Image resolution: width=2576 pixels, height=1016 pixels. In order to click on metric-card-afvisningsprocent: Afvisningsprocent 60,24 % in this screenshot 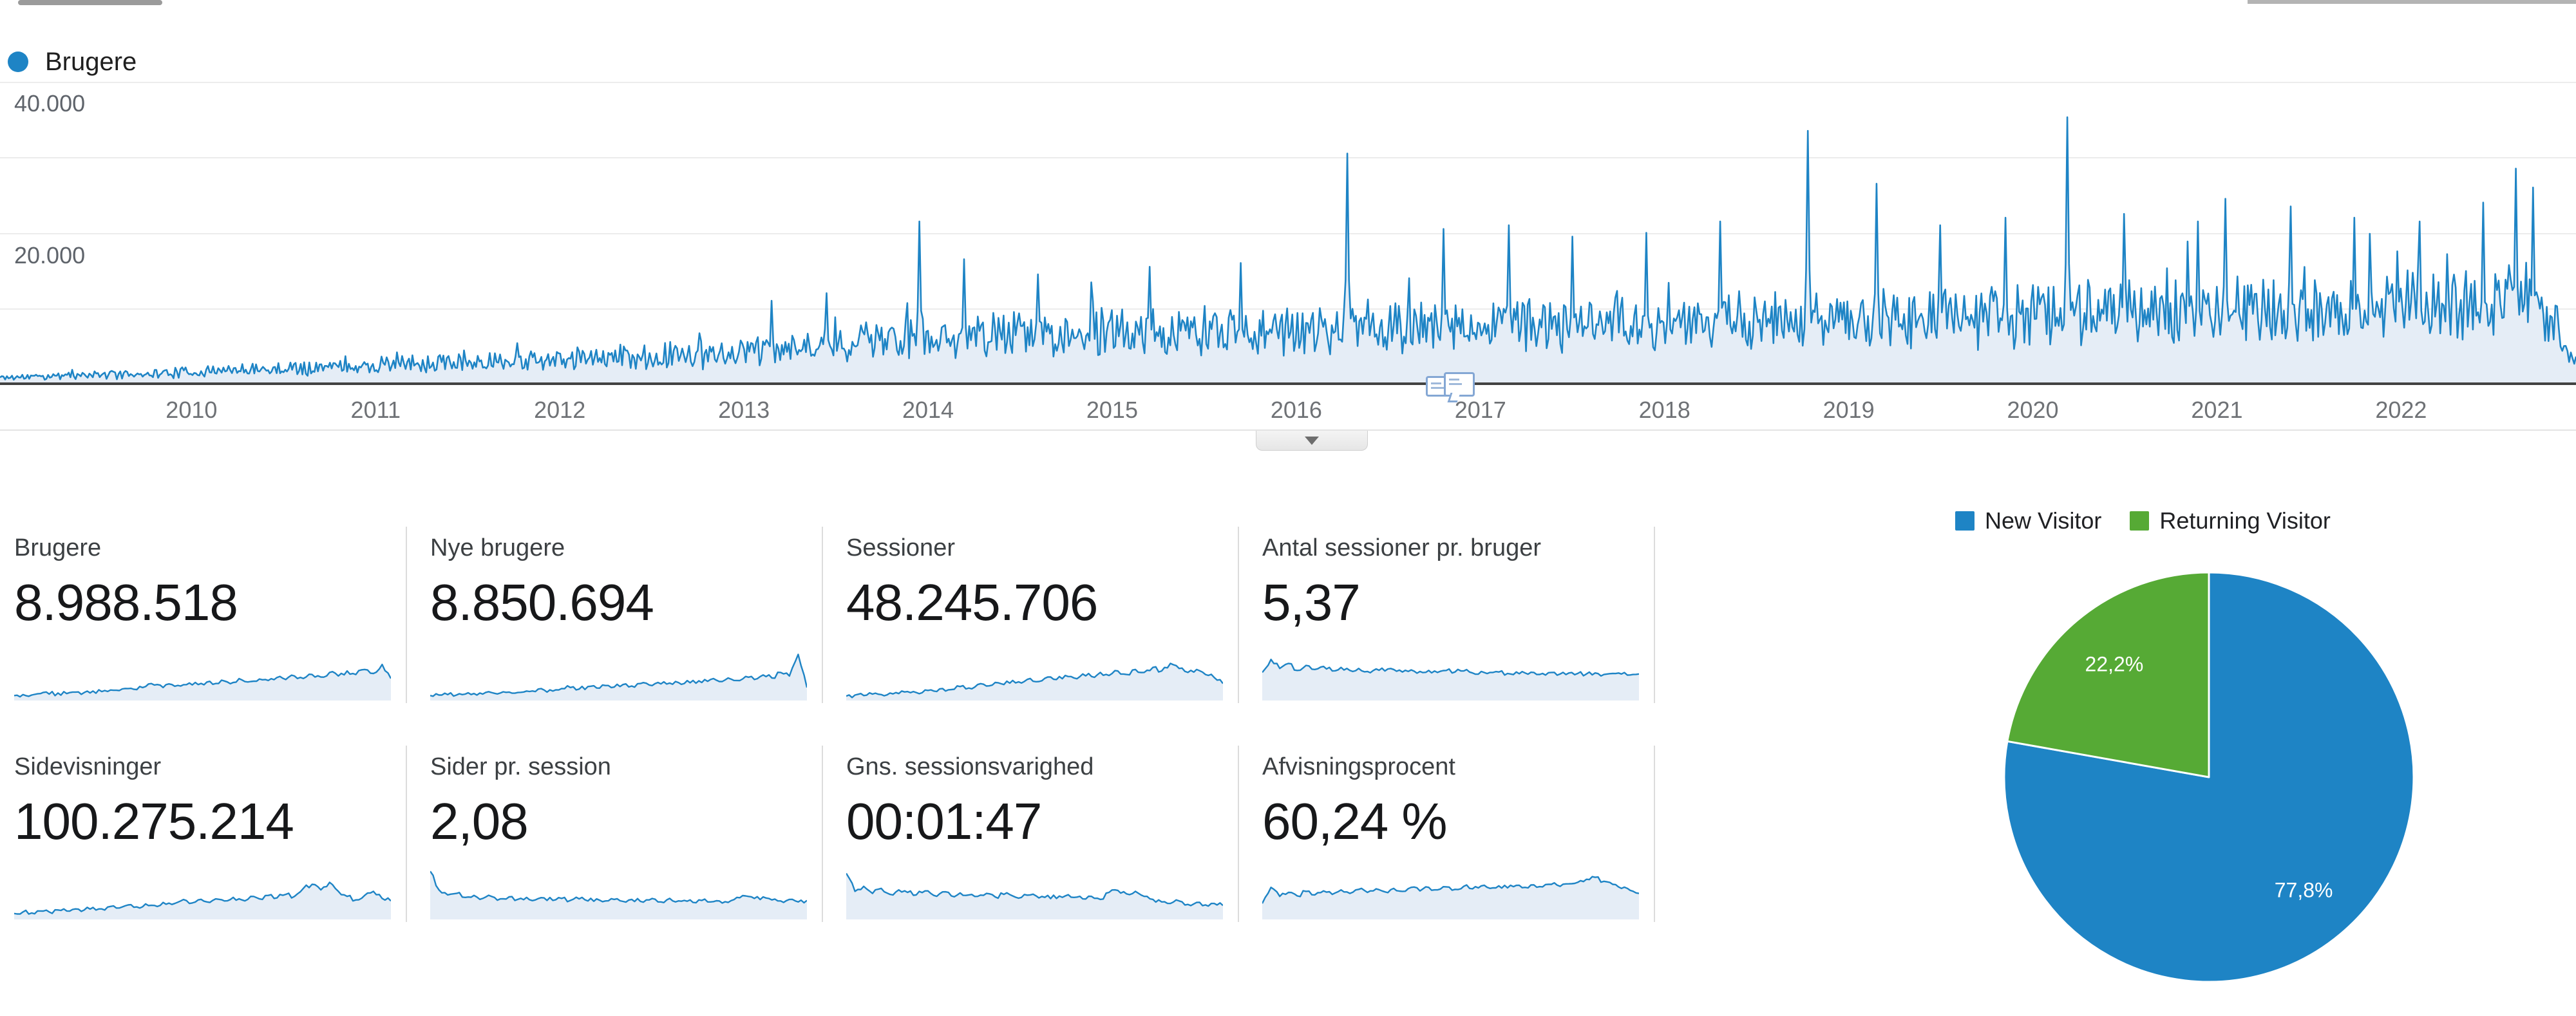, I will do `click(1455, 851)`.